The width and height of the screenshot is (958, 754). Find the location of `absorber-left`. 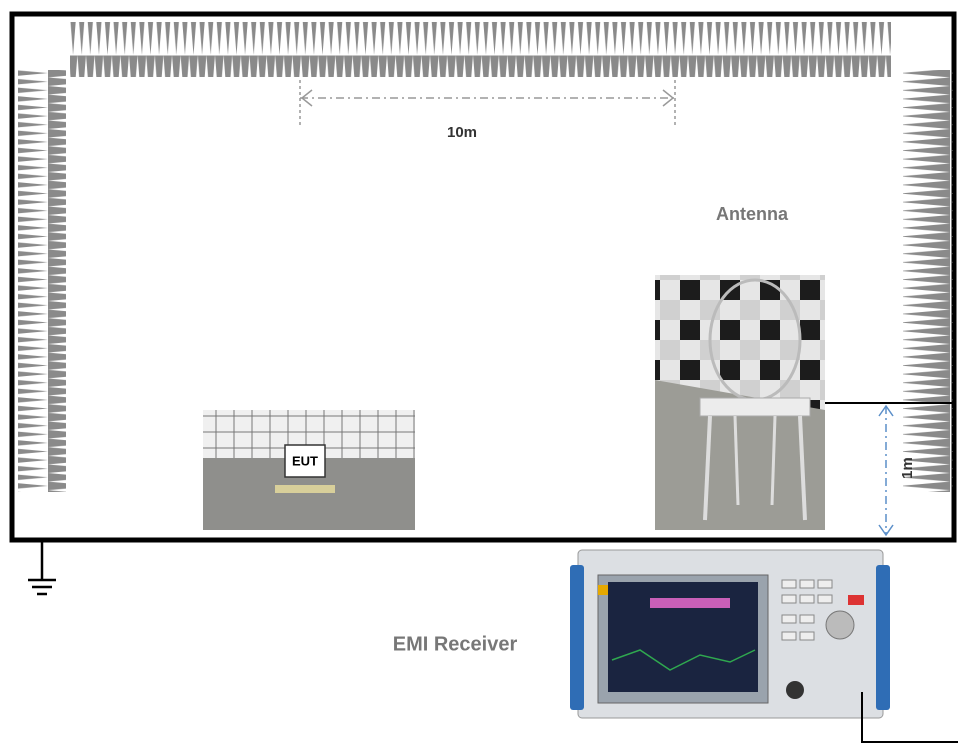

absorber-left is located at coordinates (42, 281).